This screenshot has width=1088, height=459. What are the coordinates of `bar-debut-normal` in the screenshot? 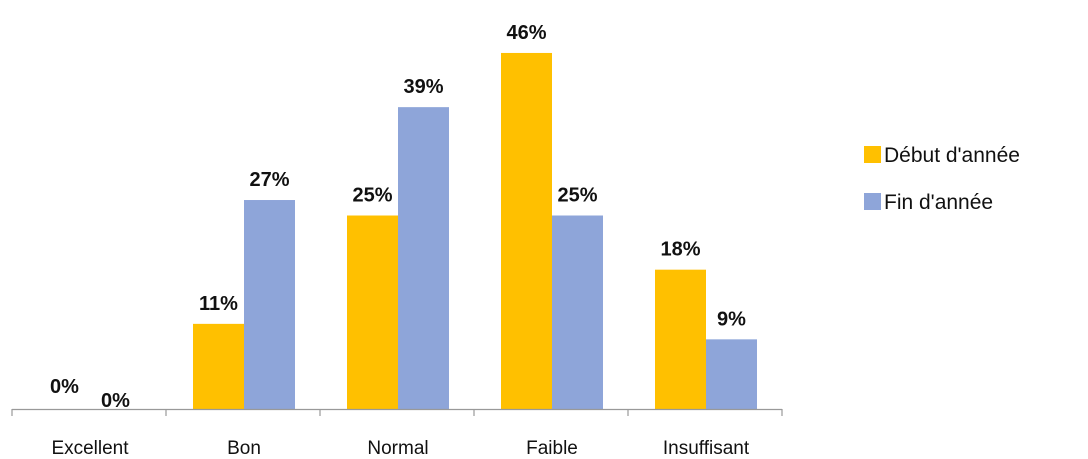 It's located at (372, 312).